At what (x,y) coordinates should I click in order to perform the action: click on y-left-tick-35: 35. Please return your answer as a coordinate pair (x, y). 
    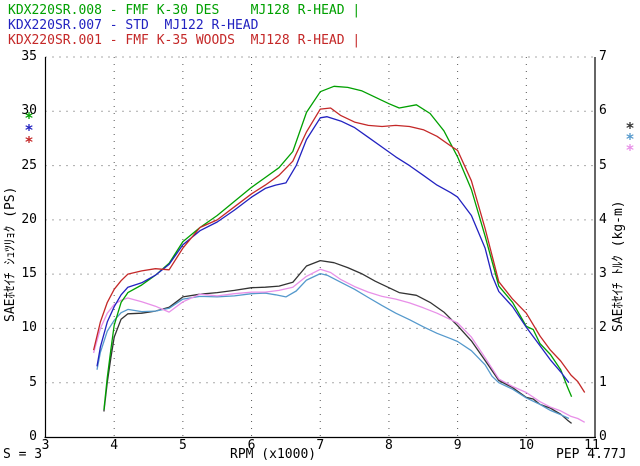
    Looking at the image, I should click on (29, 56).